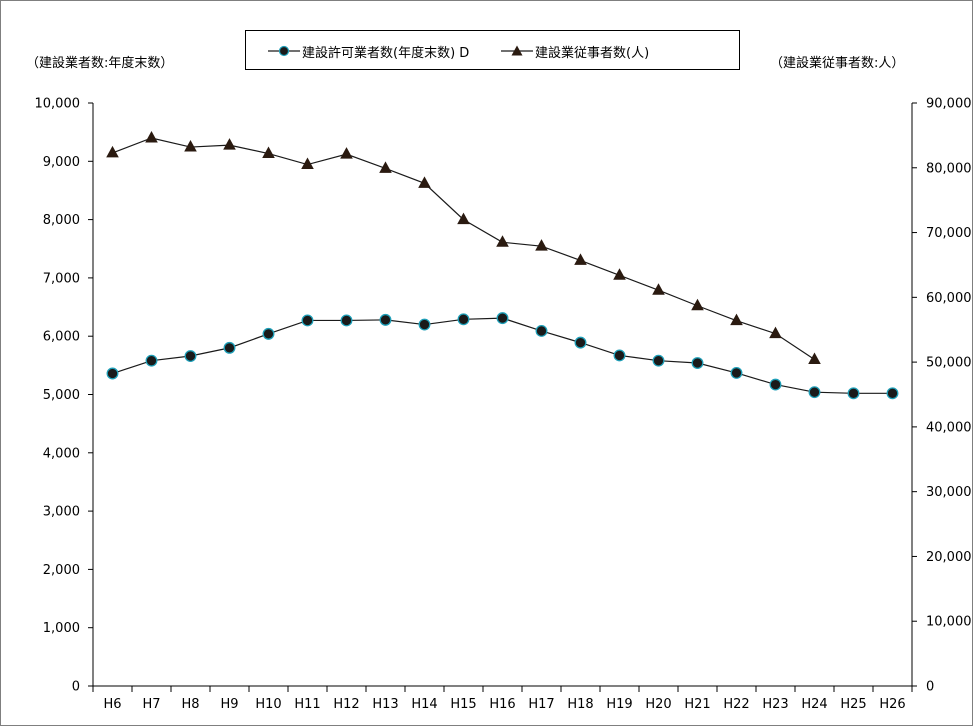 The height and width of the screenshot is (726, 973). Describe the element at coordinates (284, 51) in the screenshot. I see `legend-circle-marker-icon` at that location.